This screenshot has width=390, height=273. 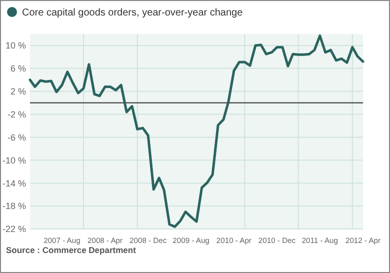 What do you see at coordinates (71, 250) in the screenshot?
I see `source-note: Source : Commerce Department` at bounding box center [71, 250].